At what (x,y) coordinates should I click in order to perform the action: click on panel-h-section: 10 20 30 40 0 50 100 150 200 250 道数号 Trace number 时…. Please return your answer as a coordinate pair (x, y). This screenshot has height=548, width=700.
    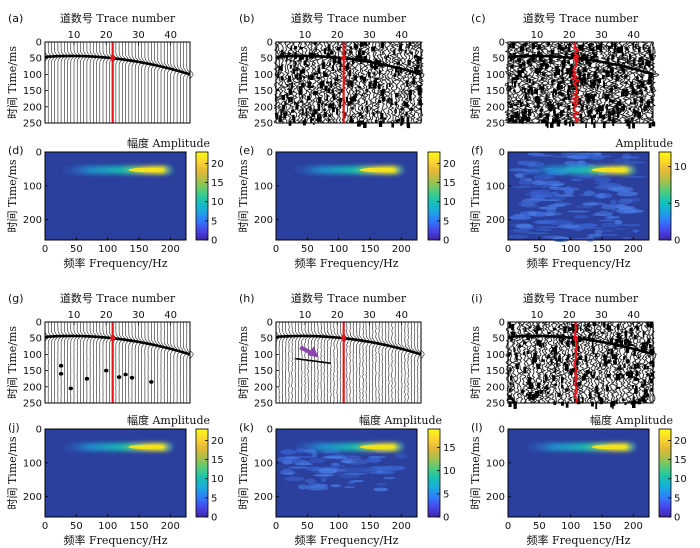
    Looking at the image, I should click on (331, 350).